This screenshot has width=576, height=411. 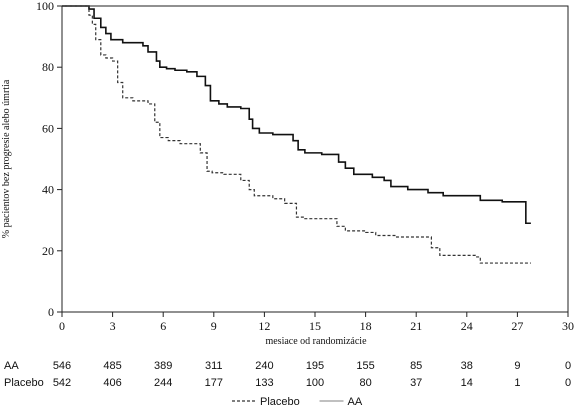 What do you see at coordinates (112, 383) in the screenshot?
I see `risk-value: 406` at bounding box center [112, 383].